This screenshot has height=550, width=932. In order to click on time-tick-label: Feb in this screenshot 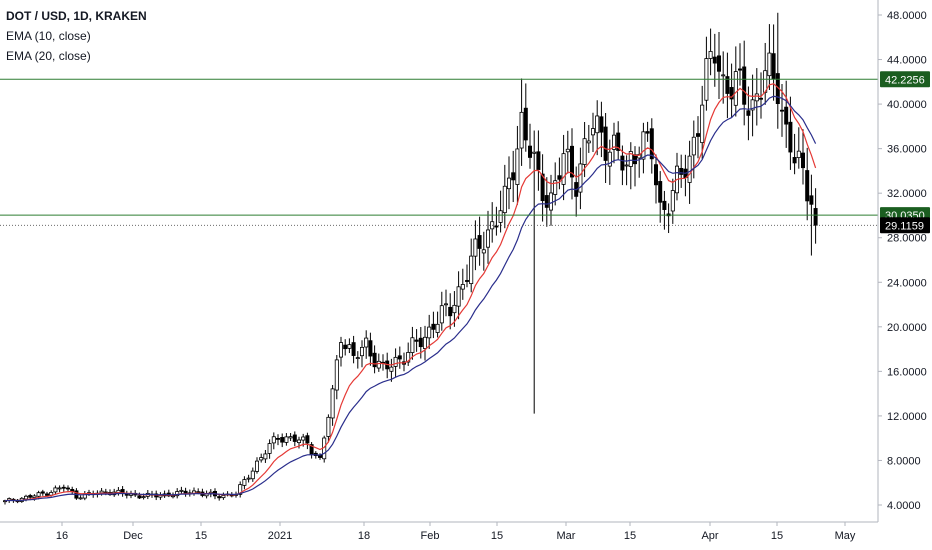, I will do `click(430, 536)`.